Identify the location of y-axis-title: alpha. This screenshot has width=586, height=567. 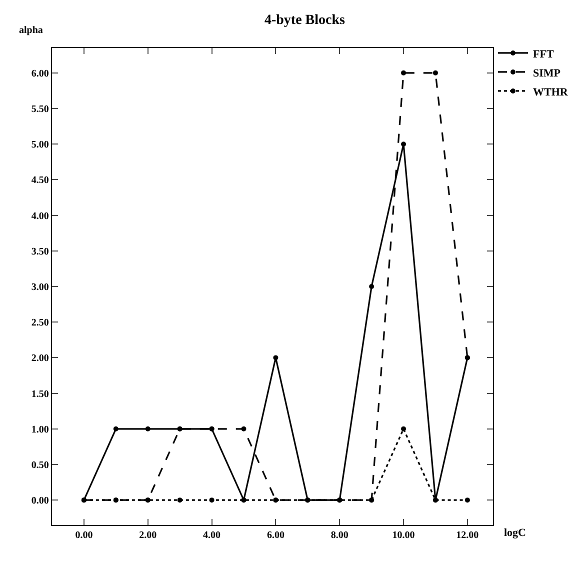
(31, 30).